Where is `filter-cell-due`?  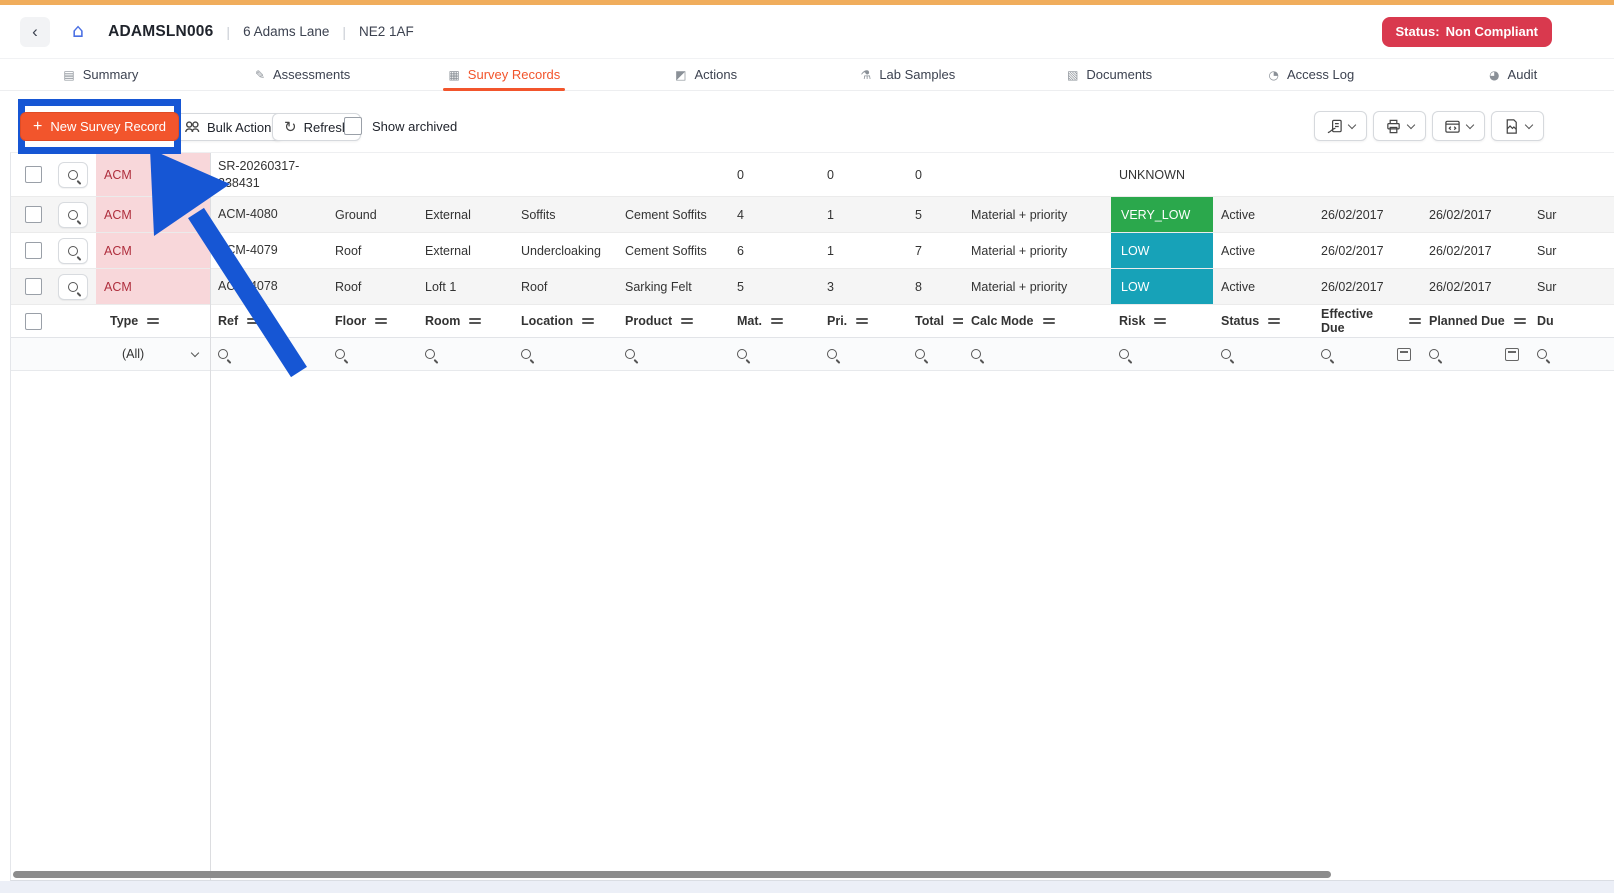
filter-cell-due is located at coordinates (1571, 354).